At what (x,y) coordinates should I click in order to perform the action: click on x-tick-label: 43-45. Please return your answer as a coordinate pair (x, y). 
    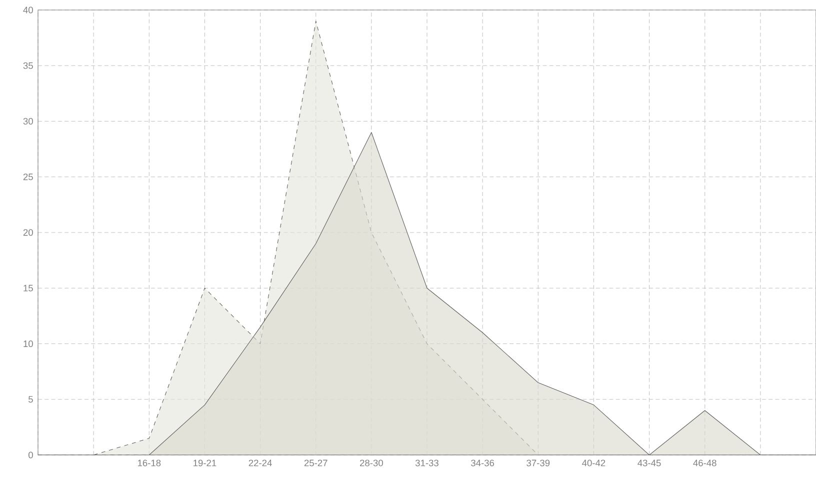
    Looking at the image, I should click on (649, 463).